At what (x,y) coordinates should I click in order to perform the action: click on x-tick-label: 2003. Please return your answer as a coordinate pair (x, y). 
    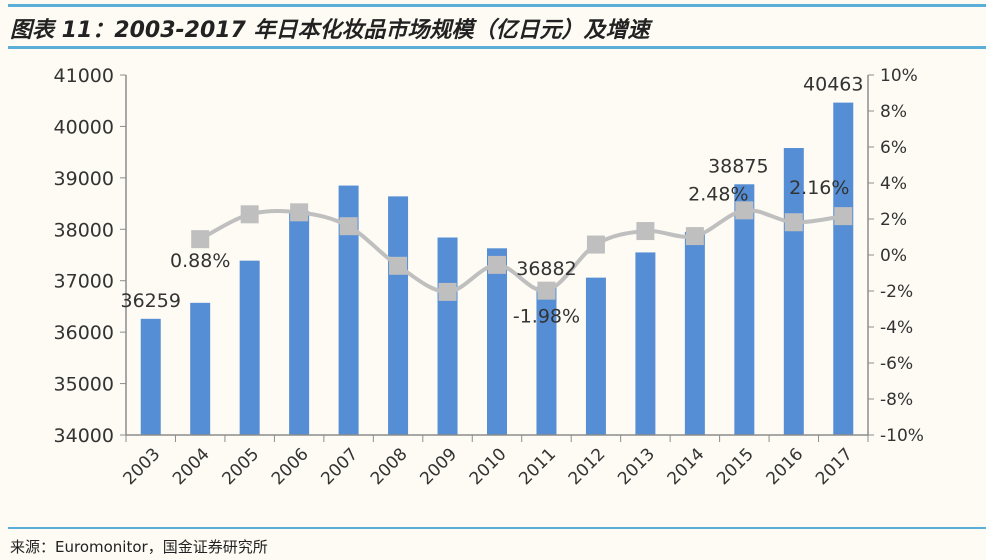
    Looking at the image, I should click on (142, 466).